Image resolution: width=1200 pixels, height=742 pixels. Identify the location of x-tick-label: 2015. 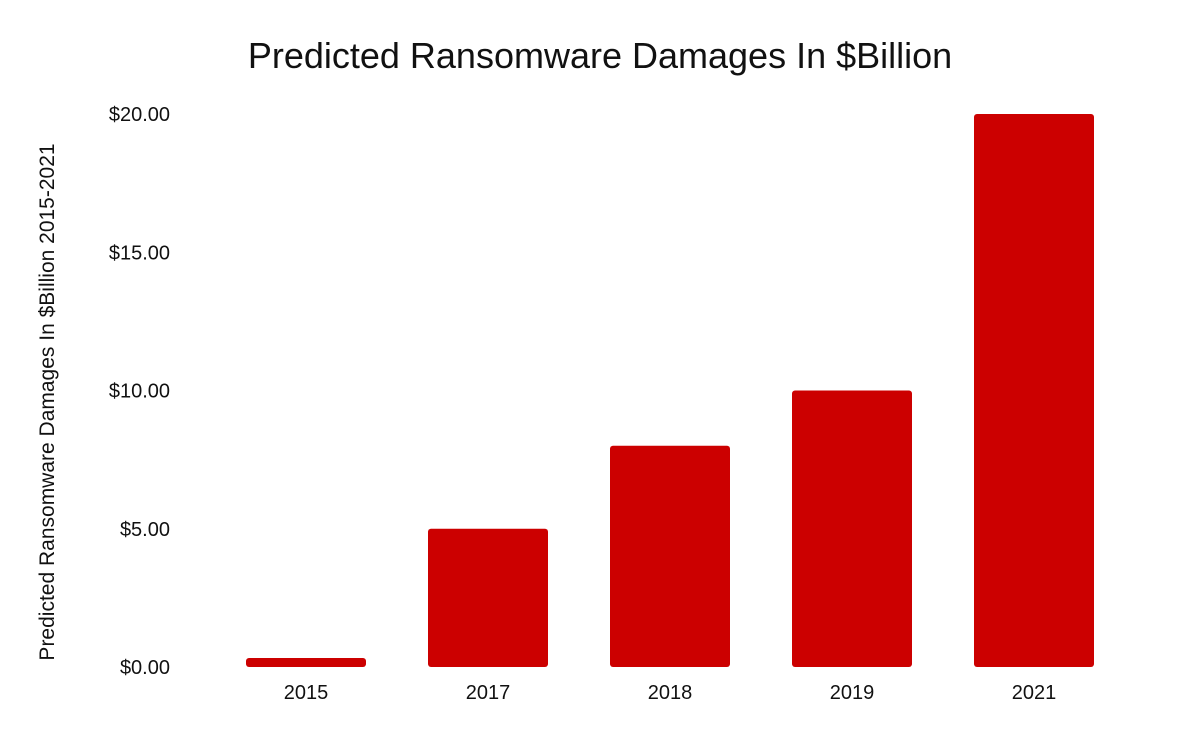
(306, 693).